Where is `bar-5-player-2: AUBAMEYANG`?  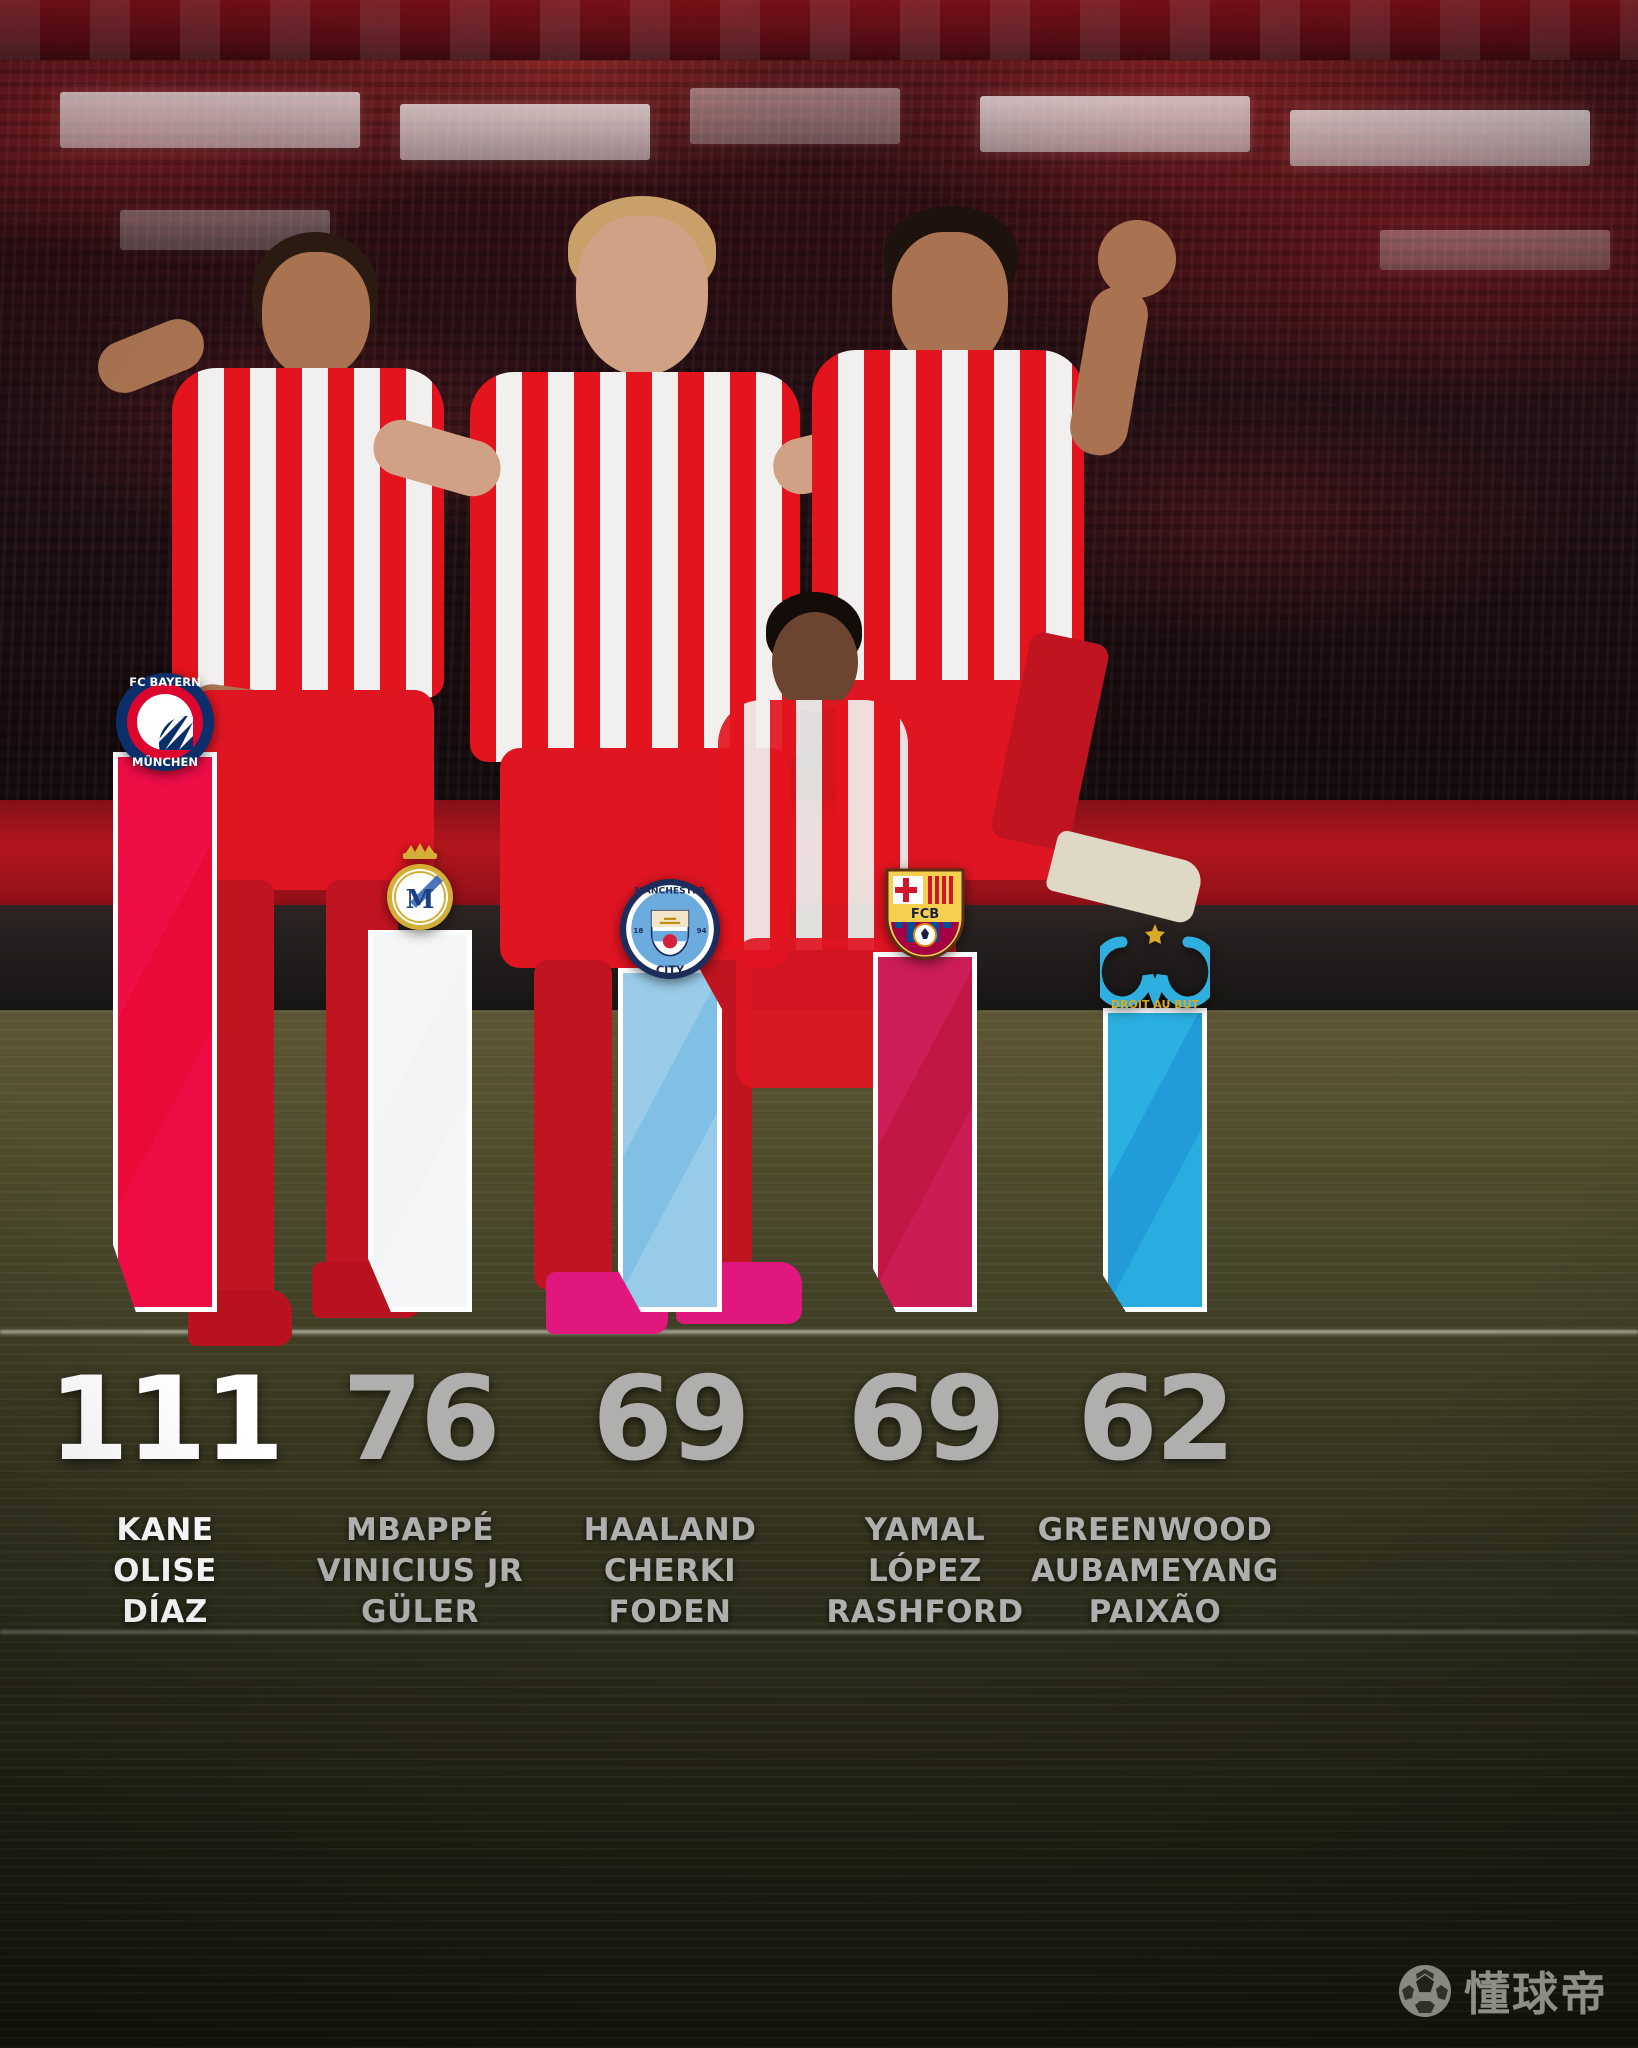 bar-5-player-2: AUBAMEYANG is located at coordinates (1155, 1570).